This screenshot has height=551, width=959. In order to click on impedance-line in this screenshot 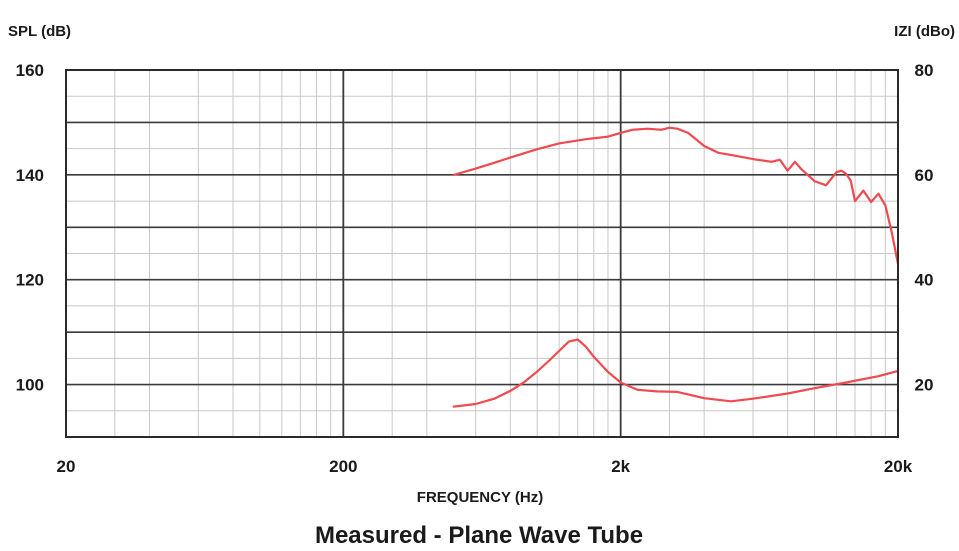, I will do `click(676, 373)`.